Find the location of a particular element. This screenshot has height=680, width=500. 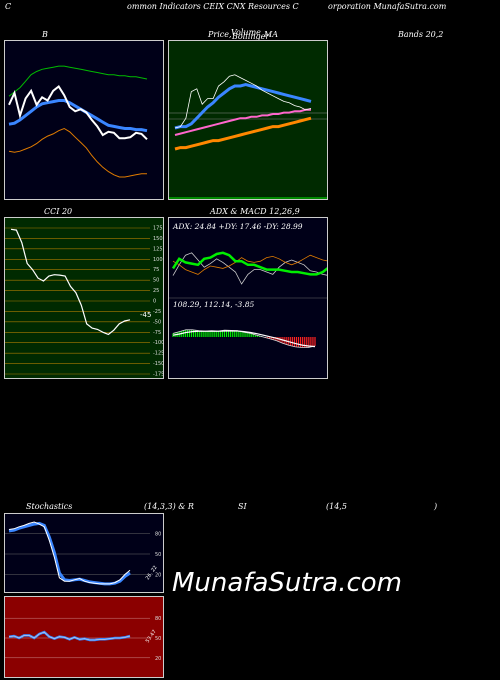

stoch-title: Stochastics is located at coordinates (49, 506).